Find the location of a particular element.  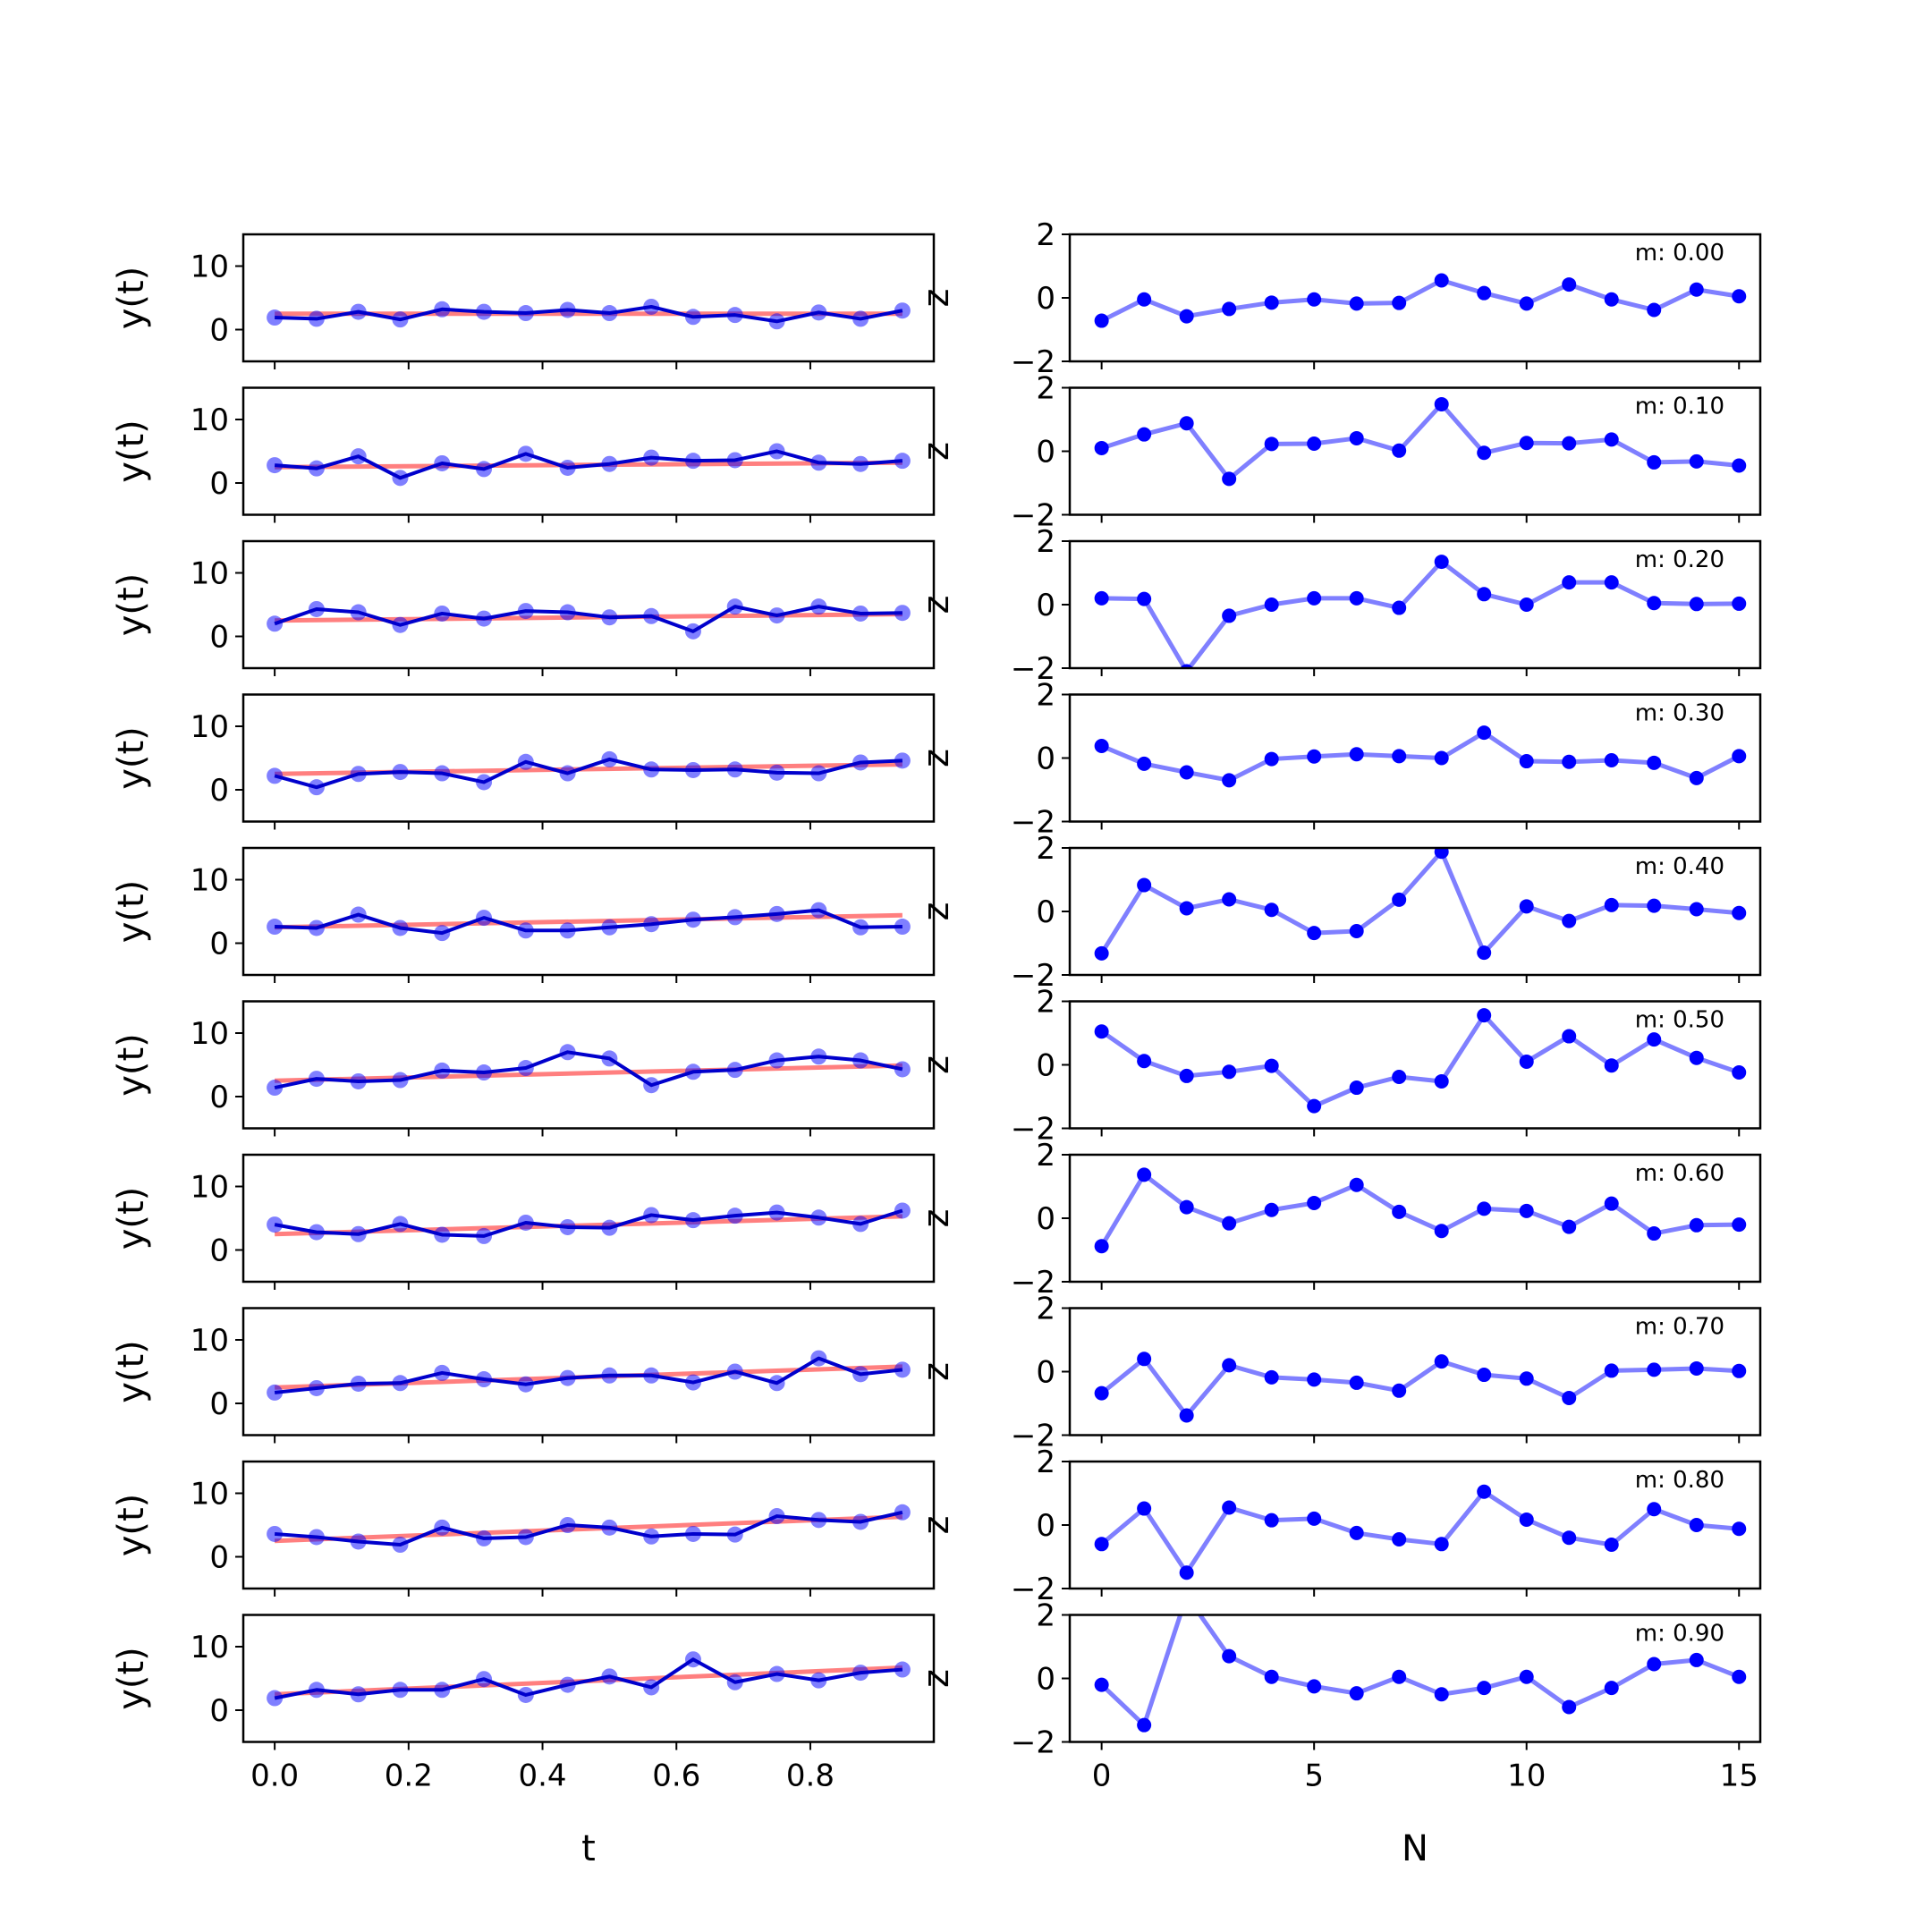

left-panel-0: 0 10 y(t) z is located at coordinates (534, 301).